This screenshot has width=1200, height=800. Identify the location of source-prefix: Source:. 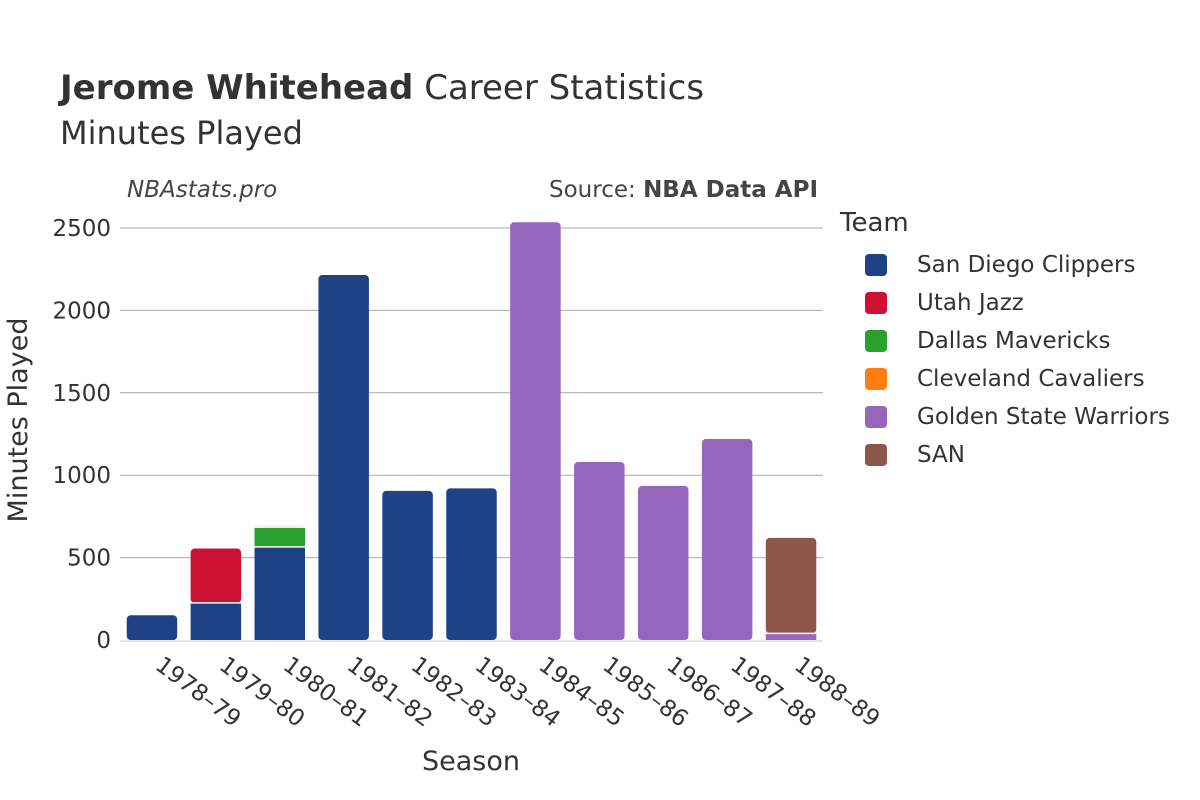
(596, 190).